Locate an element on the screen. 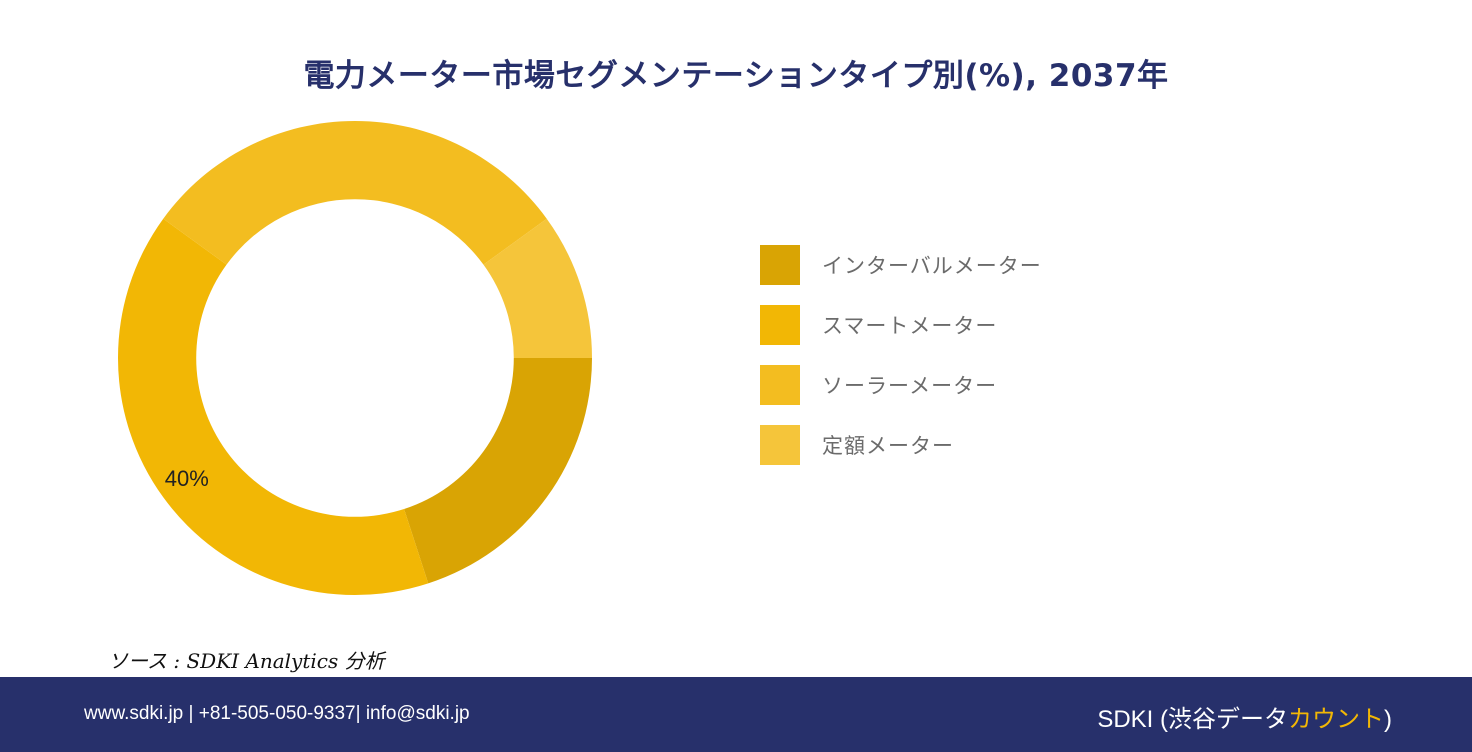 This screenshot has height=752, width=1472. slice-solar-meter is located at coordinates (355, 193).